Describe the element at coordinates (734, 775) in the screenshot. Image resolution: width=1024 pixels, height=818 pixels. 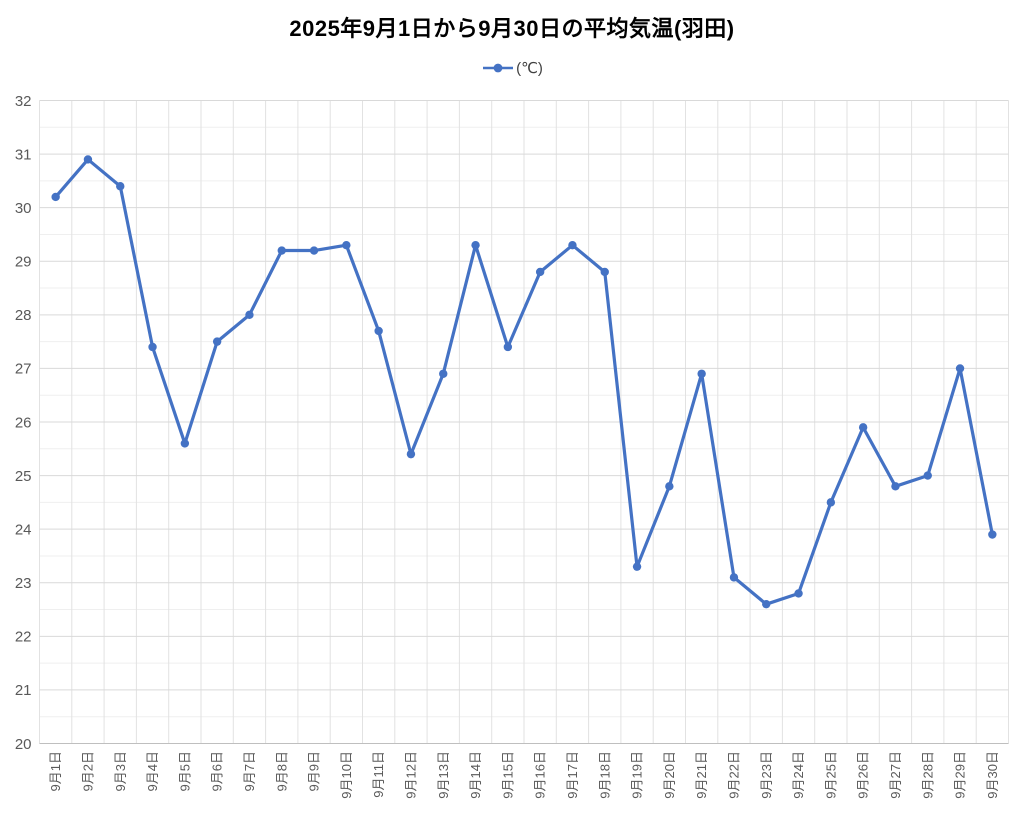
I see `x-axis-tick-label: 9月22日` at that location.